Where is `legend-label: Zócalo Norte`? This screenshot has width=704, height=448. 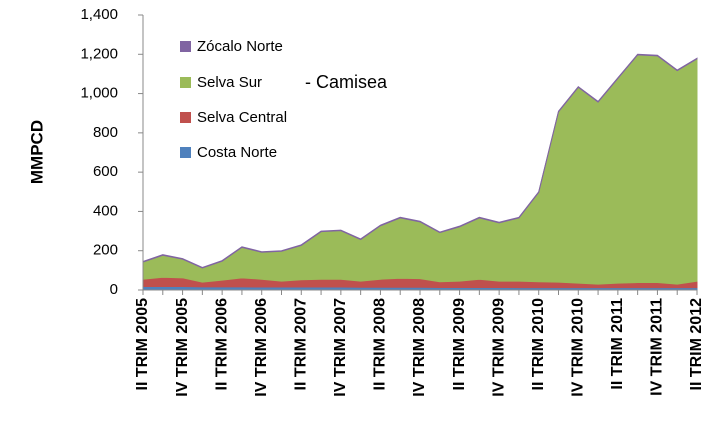 legend-label: Zócalo Norte is located at coordinates (240, 46).